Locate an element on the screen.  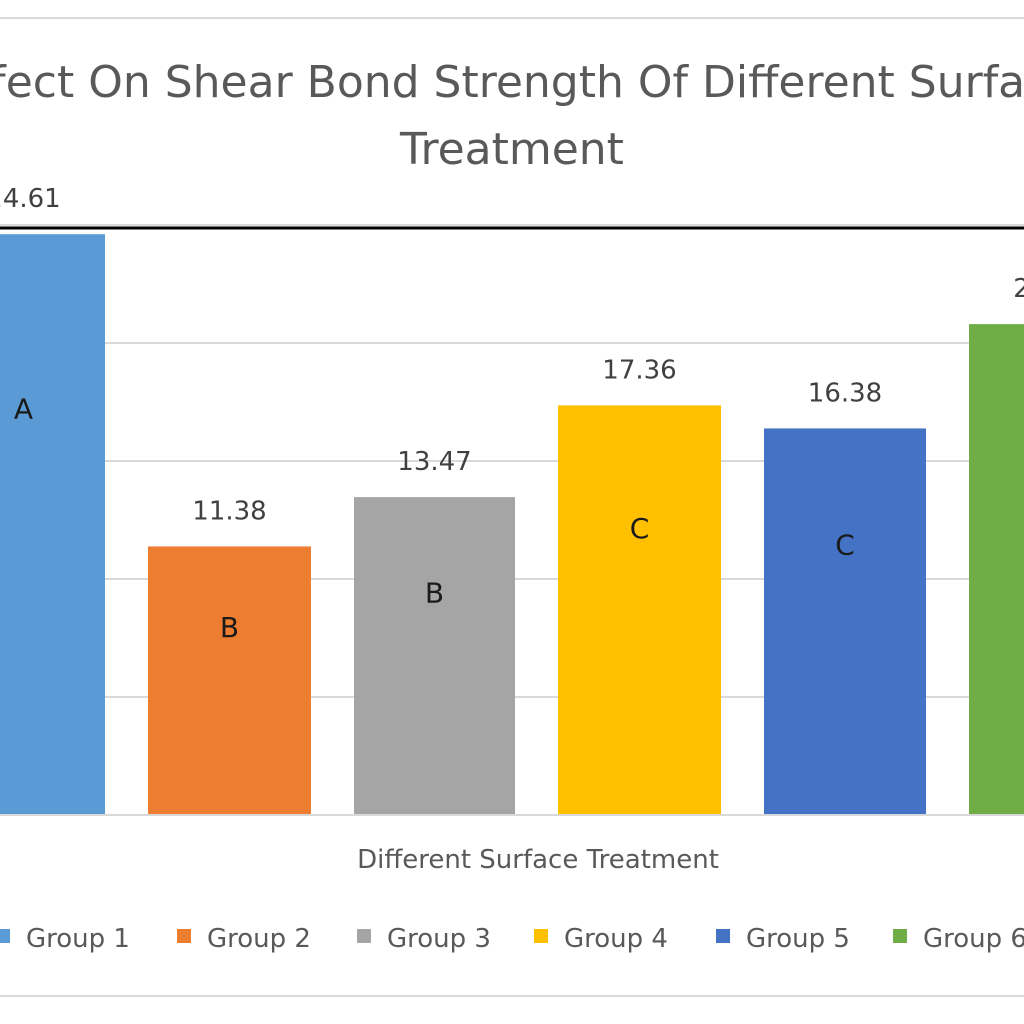
legend-label-group-1: Group 1 is located at coordinates (78, 939).